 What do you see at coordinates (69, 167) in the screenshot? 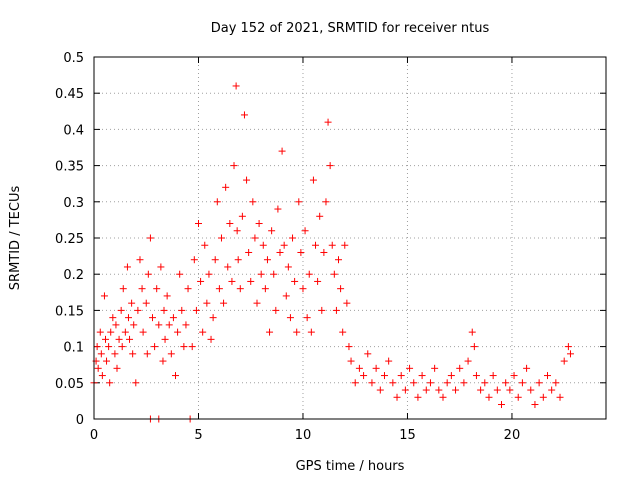
I see `y-tick-label: 0.35` at bounding box center [69, 167].